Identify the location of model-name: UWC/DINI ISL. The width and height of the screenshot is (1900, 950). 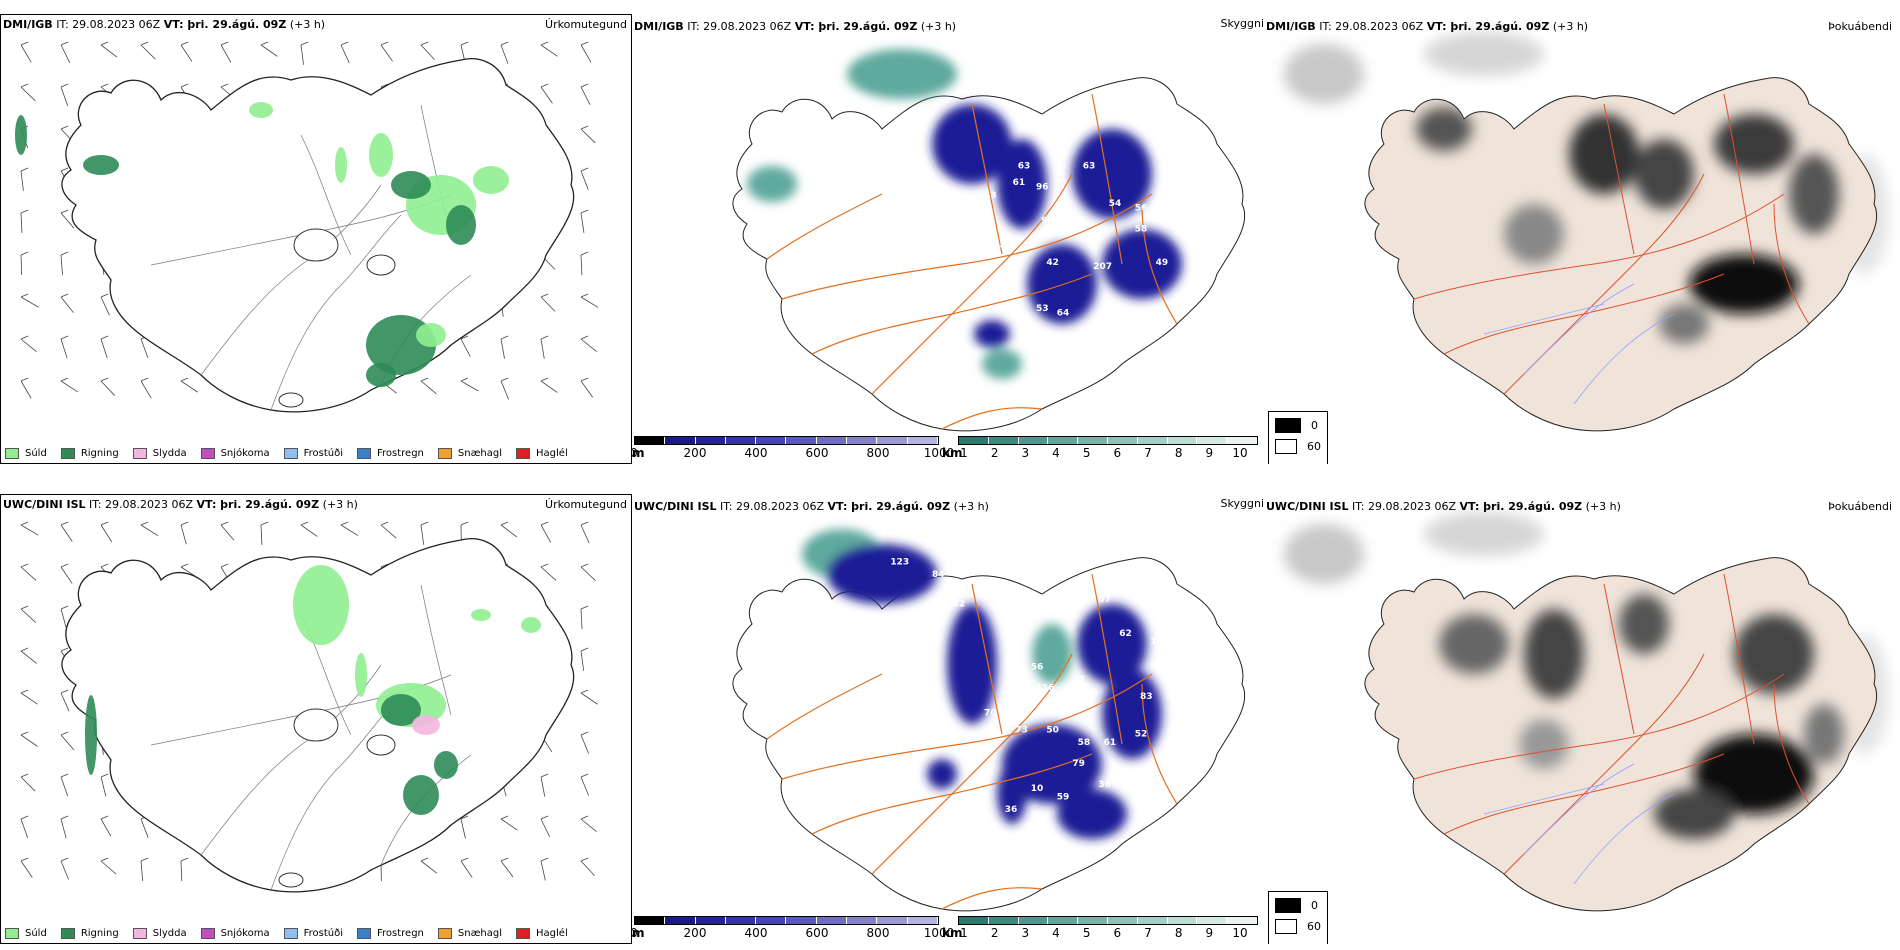
(675, 506).